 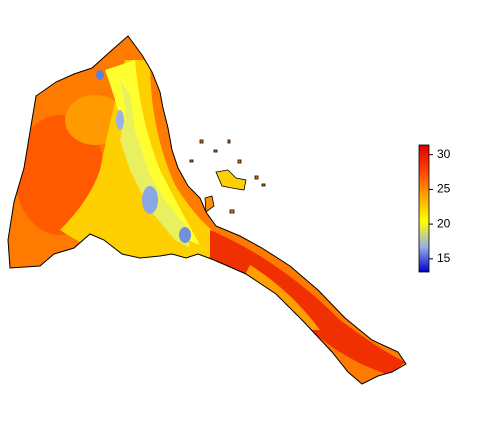 What do you see at coordinates (424, 208) in the screenshot?
I see `colorbar-scale` at bounding box center [424, 208].